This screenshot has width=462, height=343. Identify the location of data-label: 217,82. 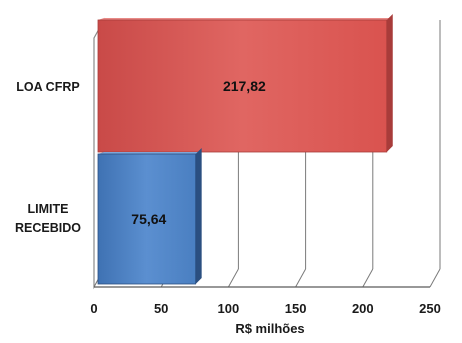
(244, 86).